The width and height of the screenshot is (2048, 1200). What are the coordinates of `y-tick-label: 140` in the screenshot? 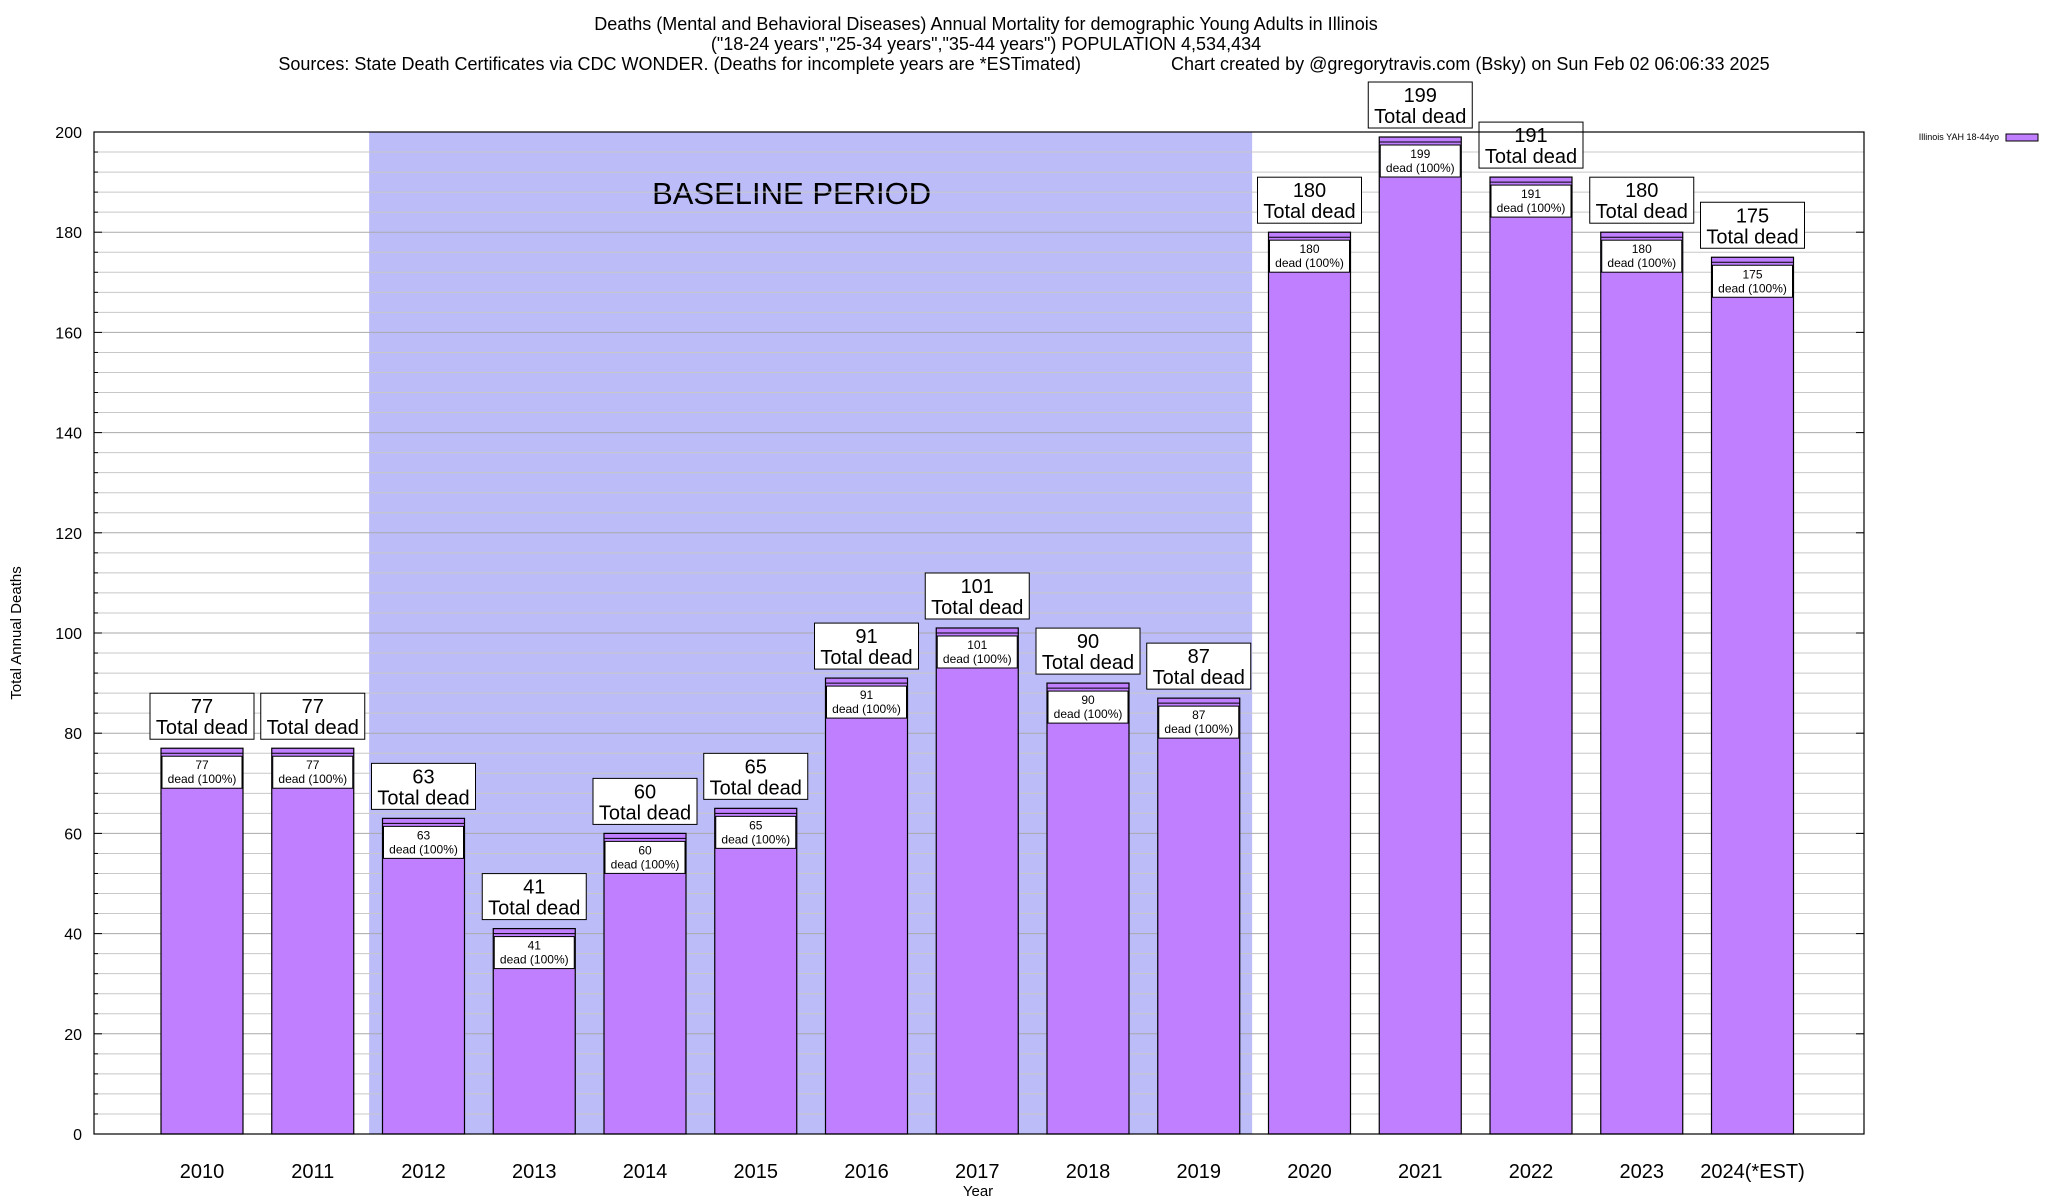 It's located at (68, 434).